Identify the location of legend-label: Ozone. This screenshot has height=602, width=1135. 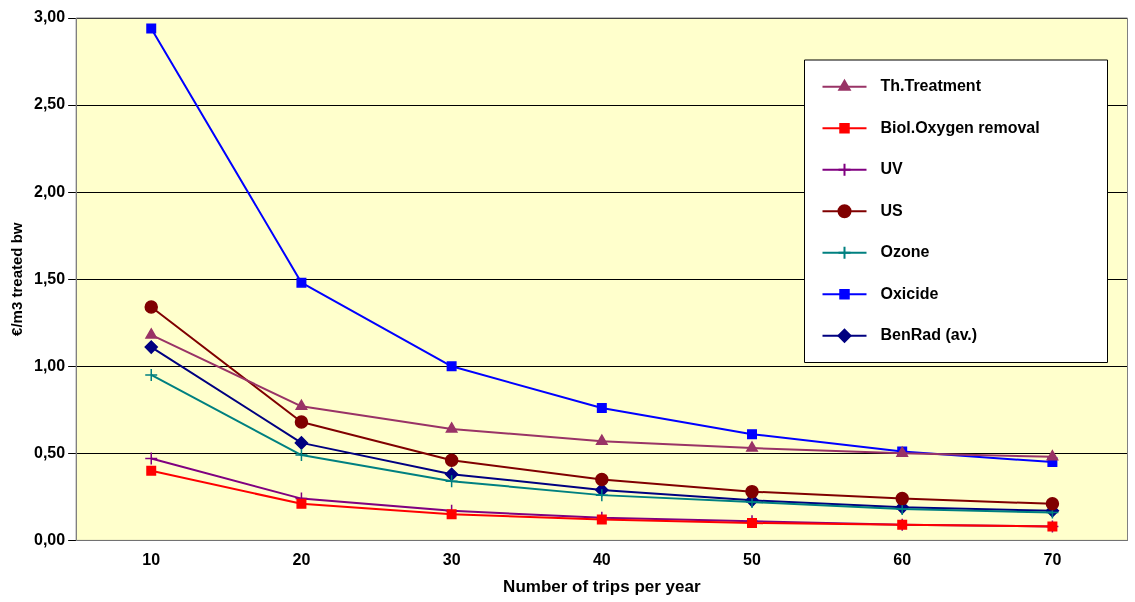
(905, 252).